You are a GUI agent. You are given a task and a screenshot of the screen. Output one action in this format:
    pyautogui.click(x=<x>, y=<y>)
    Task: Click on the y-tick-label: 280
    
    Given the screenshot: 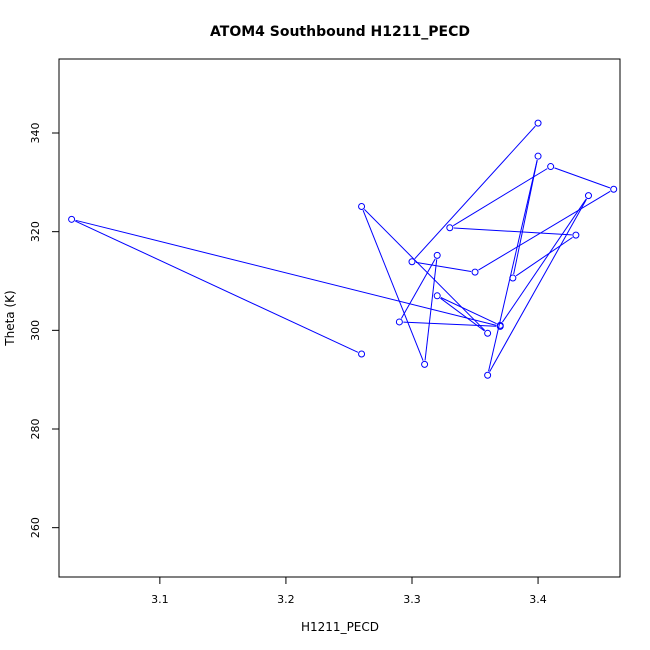 What is the action you would take?
    pyautogui.click(x=35, y=429)
    